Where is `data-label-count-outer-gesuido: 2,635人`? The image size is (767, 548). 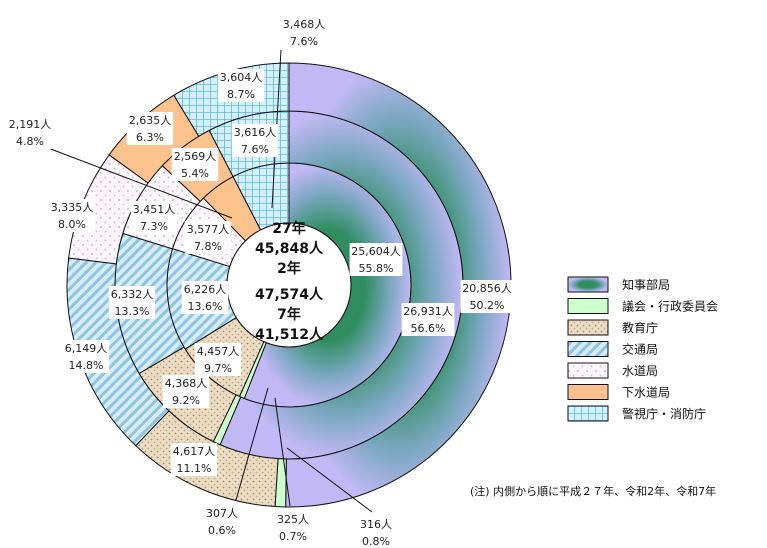 data-label-count-outer-gesuido: 2,635人 is located at coordinates (150, 120).